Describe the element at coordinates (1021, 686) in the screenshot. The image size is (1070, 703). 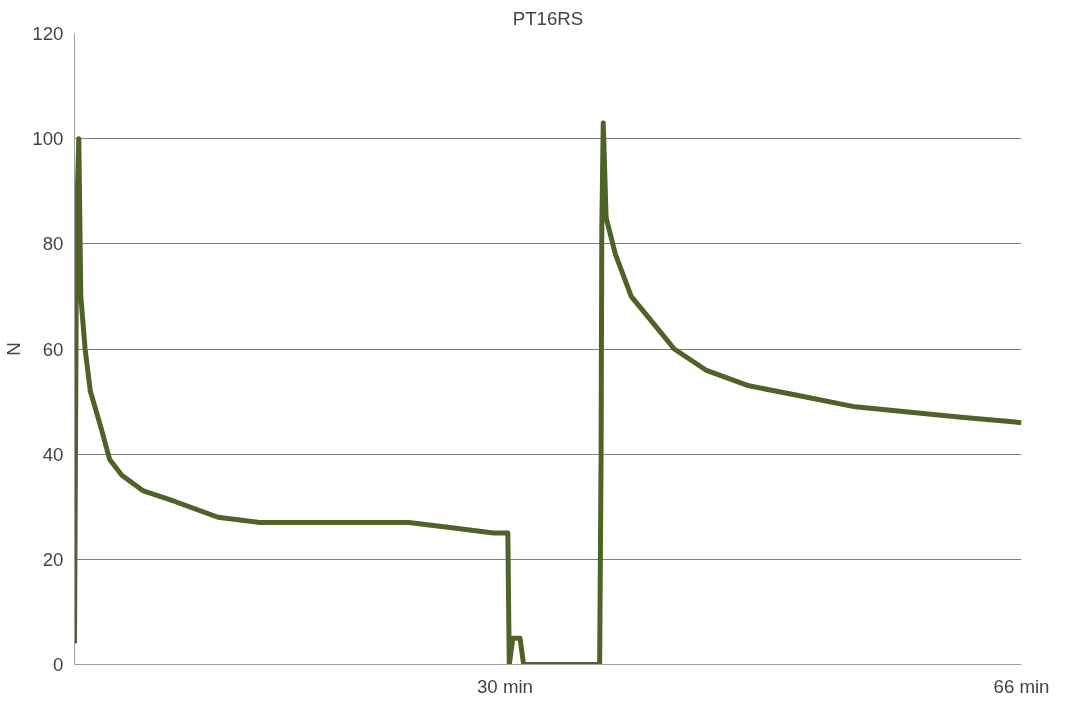
I see `x-tick-label: 66 min` at that location.